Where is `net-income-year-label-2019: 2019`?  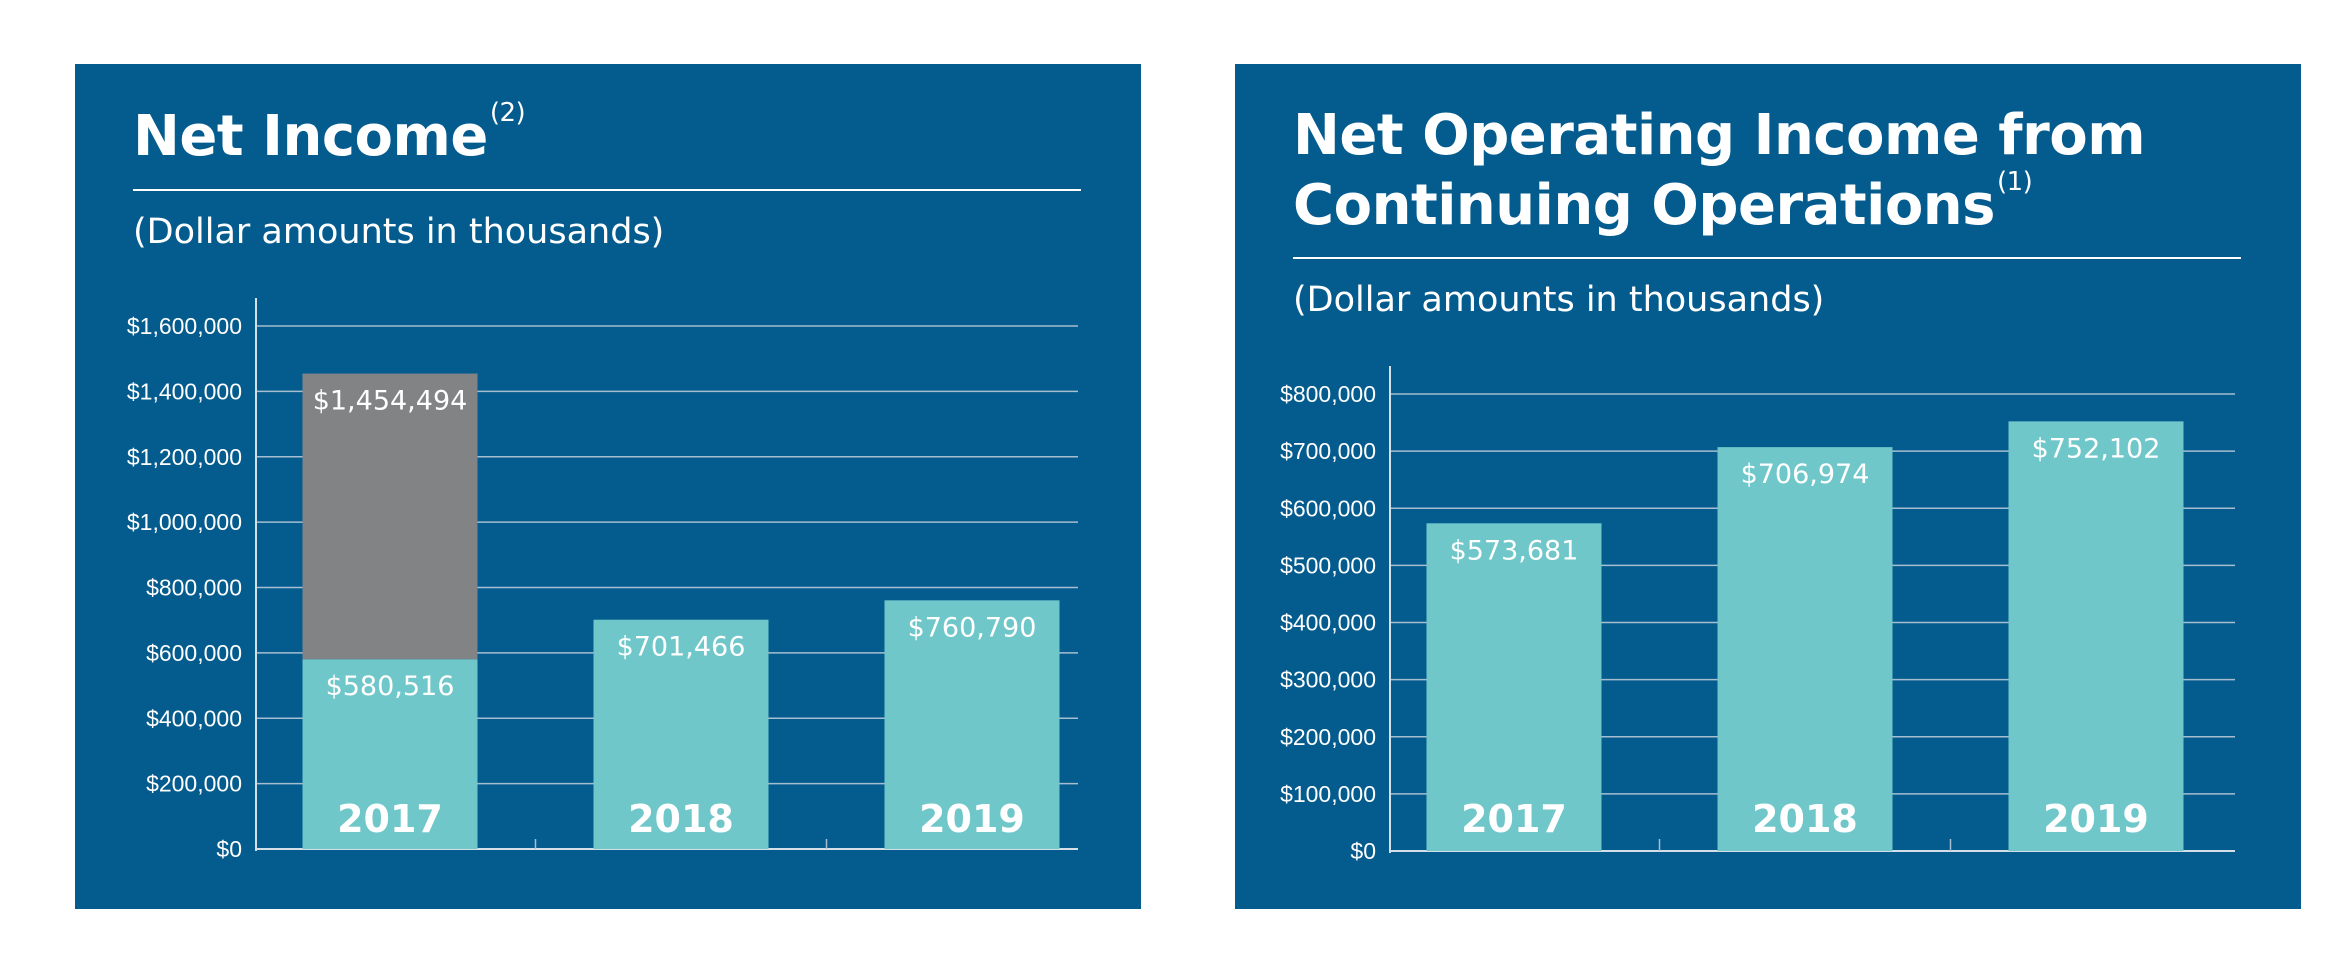
net-income-year-label-2019: 2019 is located at coordinates (972, 819).